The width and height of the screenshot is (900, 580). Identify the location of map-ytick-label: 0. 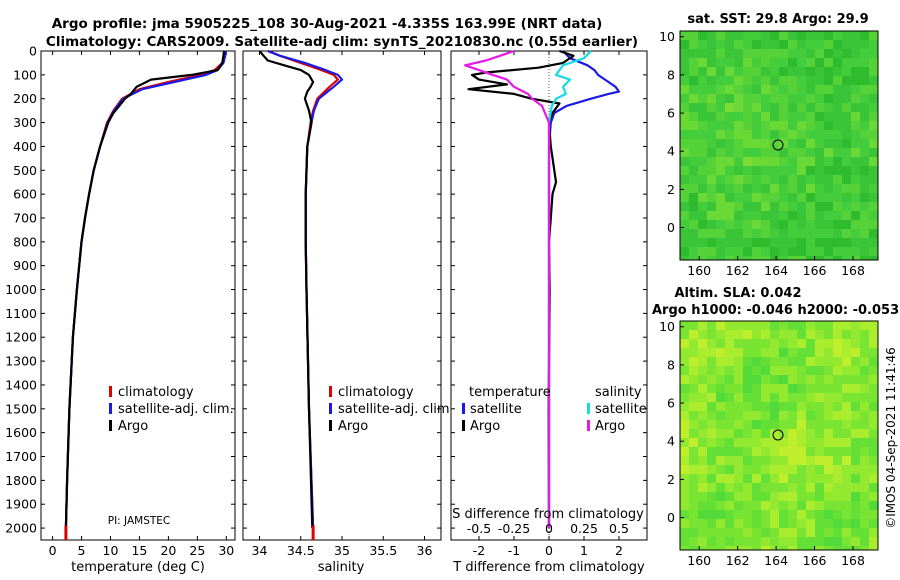
(671, 227).